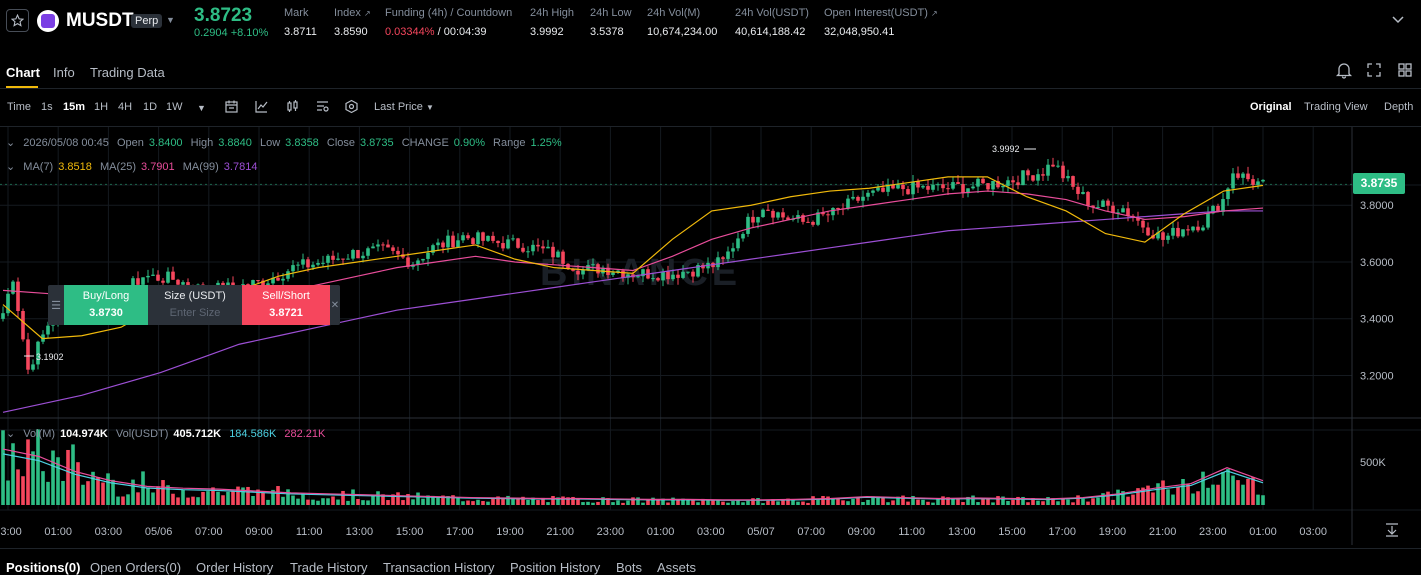 The height and width of the screenshot is (575, 1421). I want to click on divider, so click(710, 126).